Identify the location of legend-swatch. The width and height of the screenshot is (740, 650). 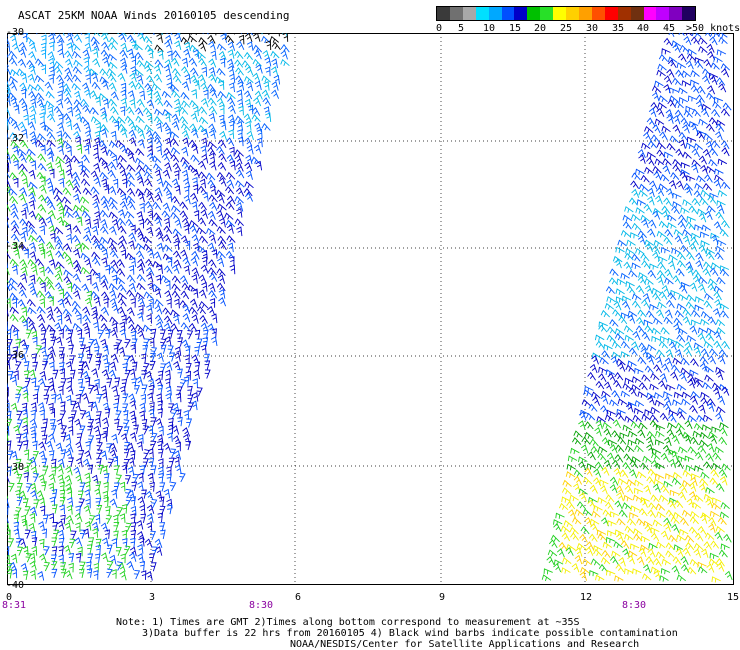
(676, 13).